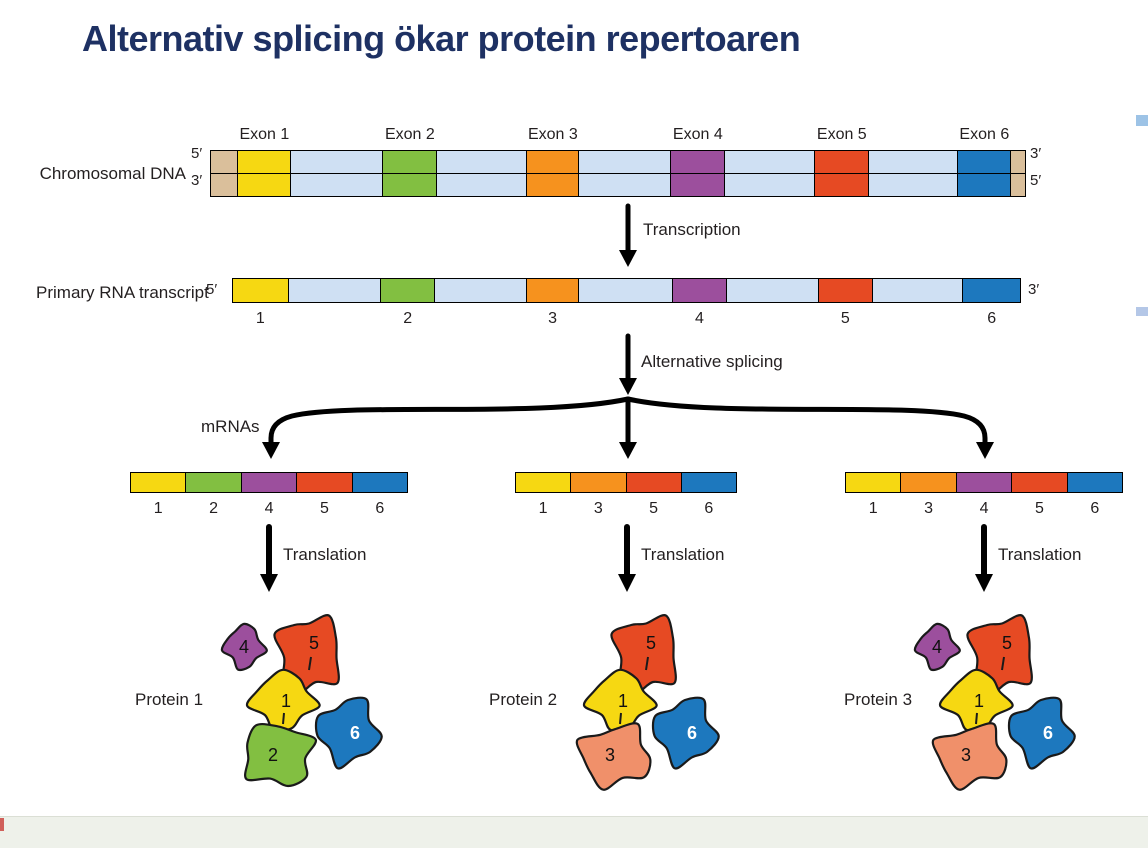  What do you see at coordinates (553, 318) in the screenshot?
I see `rna-number: 3` at bounding box center [553, 318].